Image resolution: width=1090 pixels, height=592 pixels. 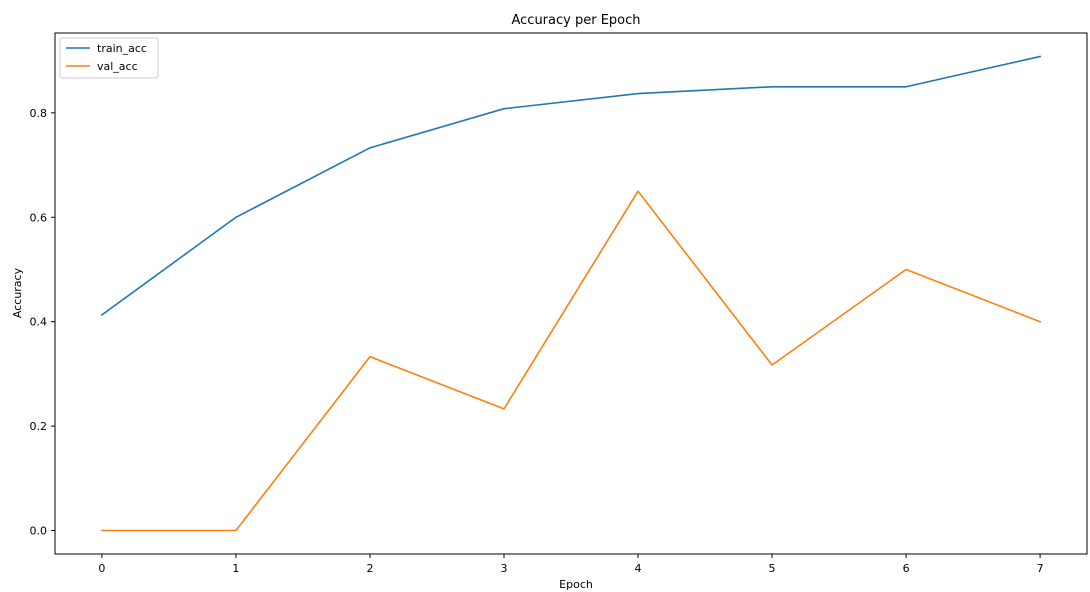 I want to click on x-tick-label: 6, so click(x=906, y=568).